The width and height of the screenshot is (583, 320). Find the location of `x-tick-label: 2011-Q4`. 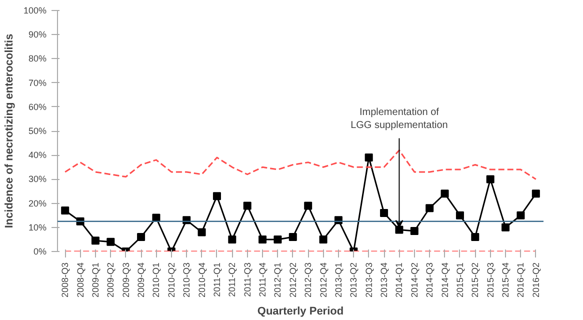

x-tick-label: 2011-Q4 is located at coordinates (263, 279).